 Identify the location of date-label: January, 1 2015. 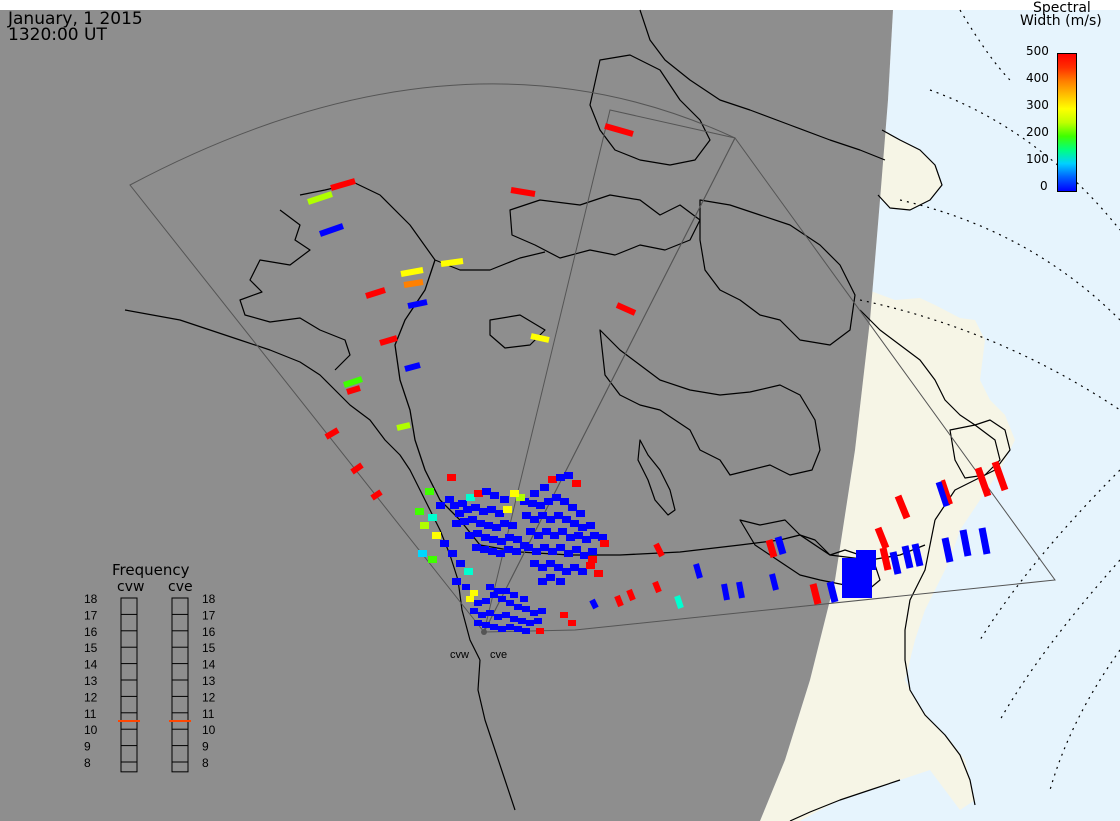
(75, 19).